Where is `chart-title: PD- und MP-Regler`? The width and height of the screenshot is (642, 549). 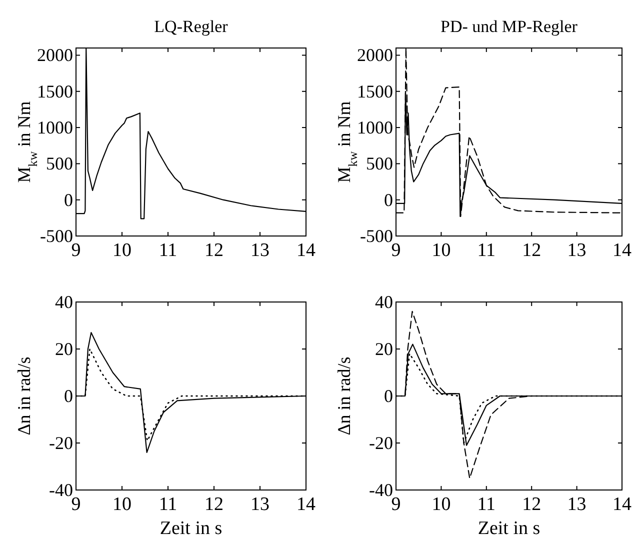 chart-title: PD- und MP-Regler is located at coordinates (509, 26).